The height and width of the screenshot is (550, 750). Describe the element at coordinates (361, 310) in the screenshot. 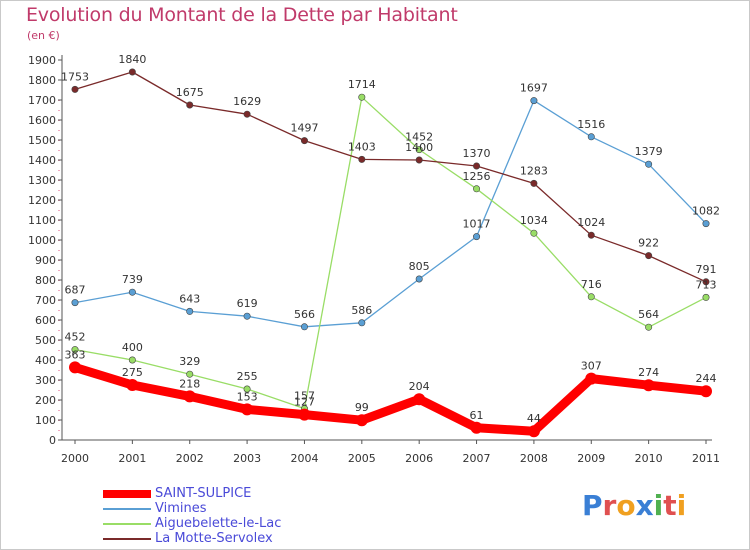

I see `data-label: 586` at that location.